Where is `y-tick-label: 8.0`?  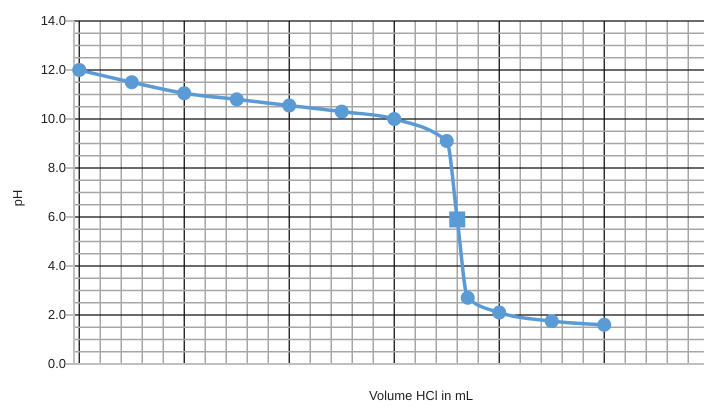
y-tick-label: 8.0 is located at coordinates (57, 168).